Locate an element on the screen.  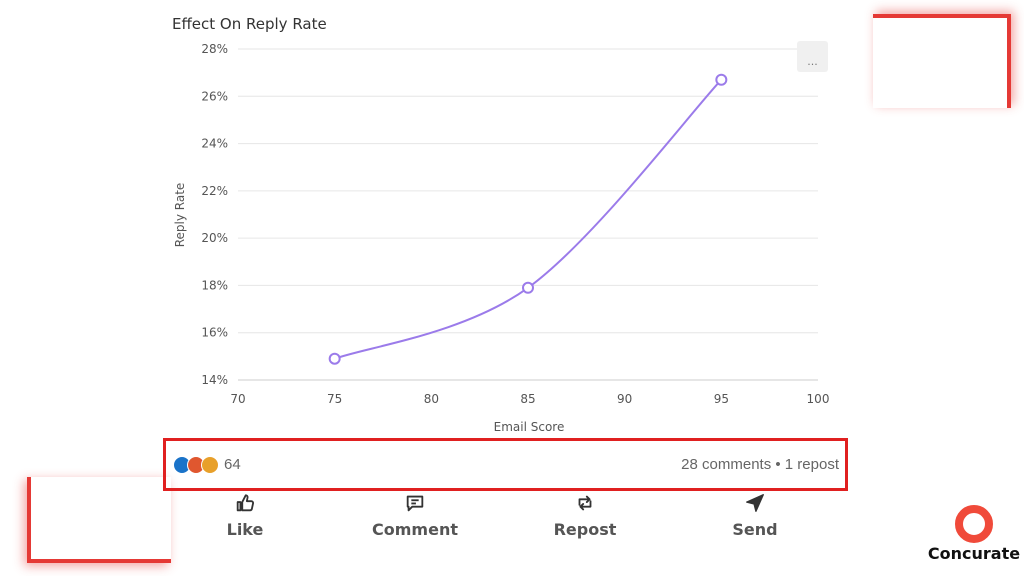
y-tick-label: 22% is located at coordinates (214, 191).